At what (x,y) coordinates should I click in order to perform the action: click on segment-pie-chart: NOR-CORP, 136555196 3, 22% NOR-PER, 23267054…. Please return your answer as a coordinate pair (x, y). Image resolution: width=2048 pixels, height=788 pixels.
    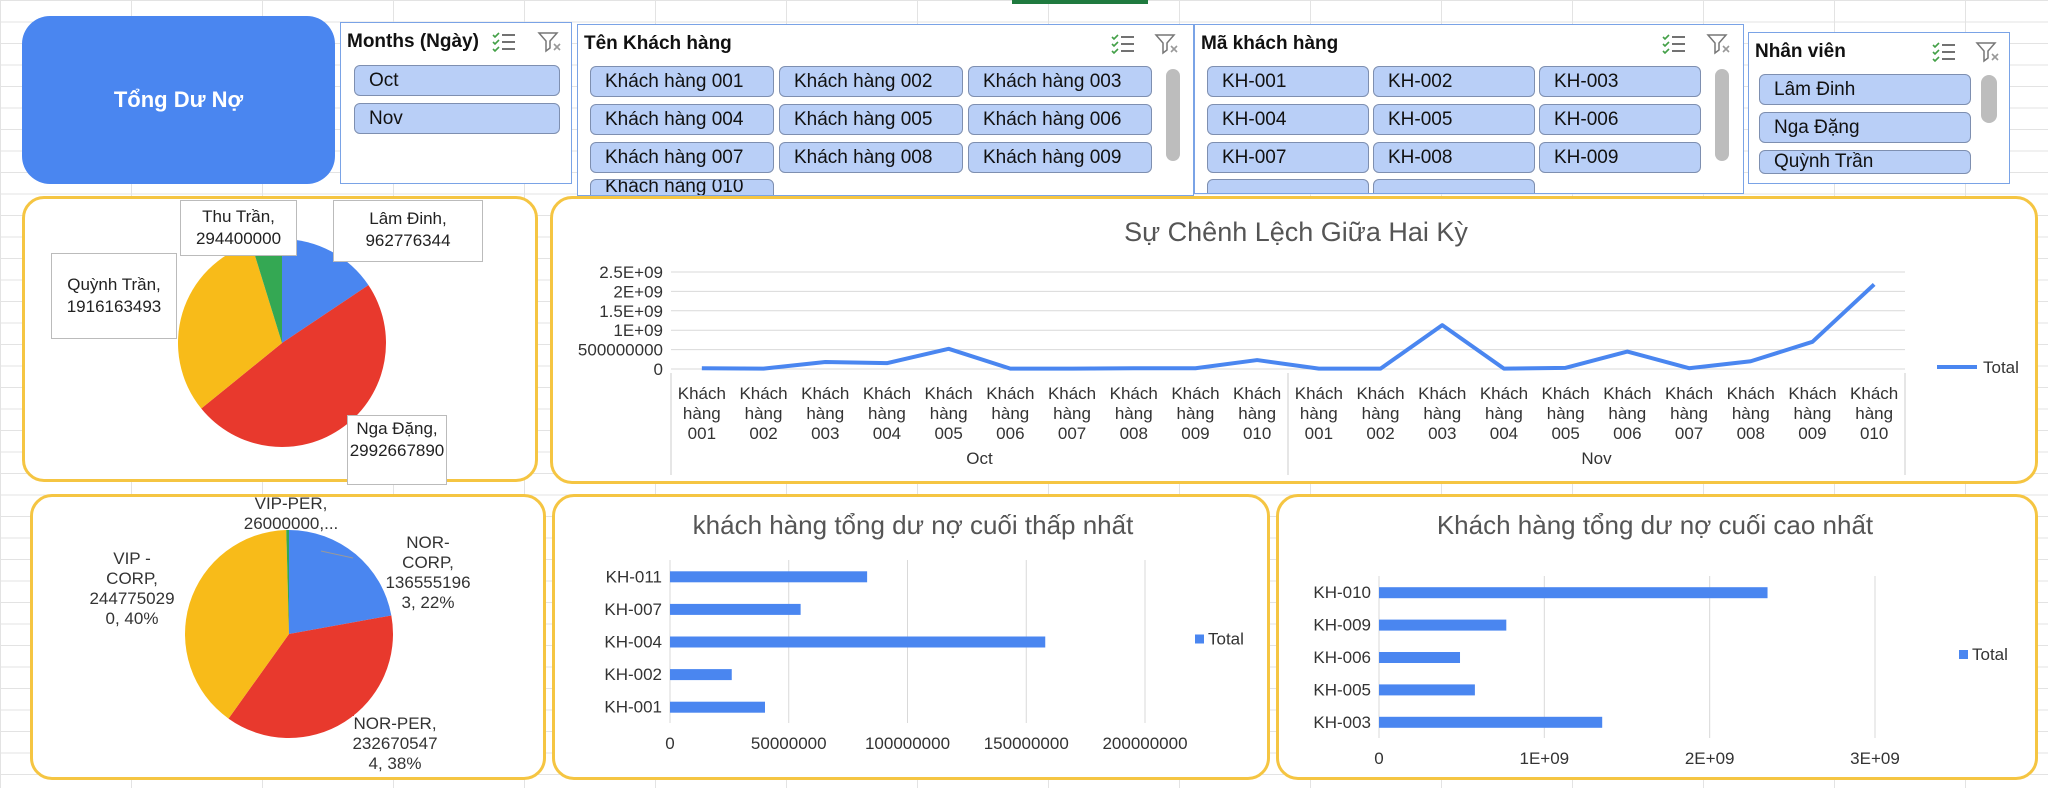
    Looking at the image, I should click on (279, 635).